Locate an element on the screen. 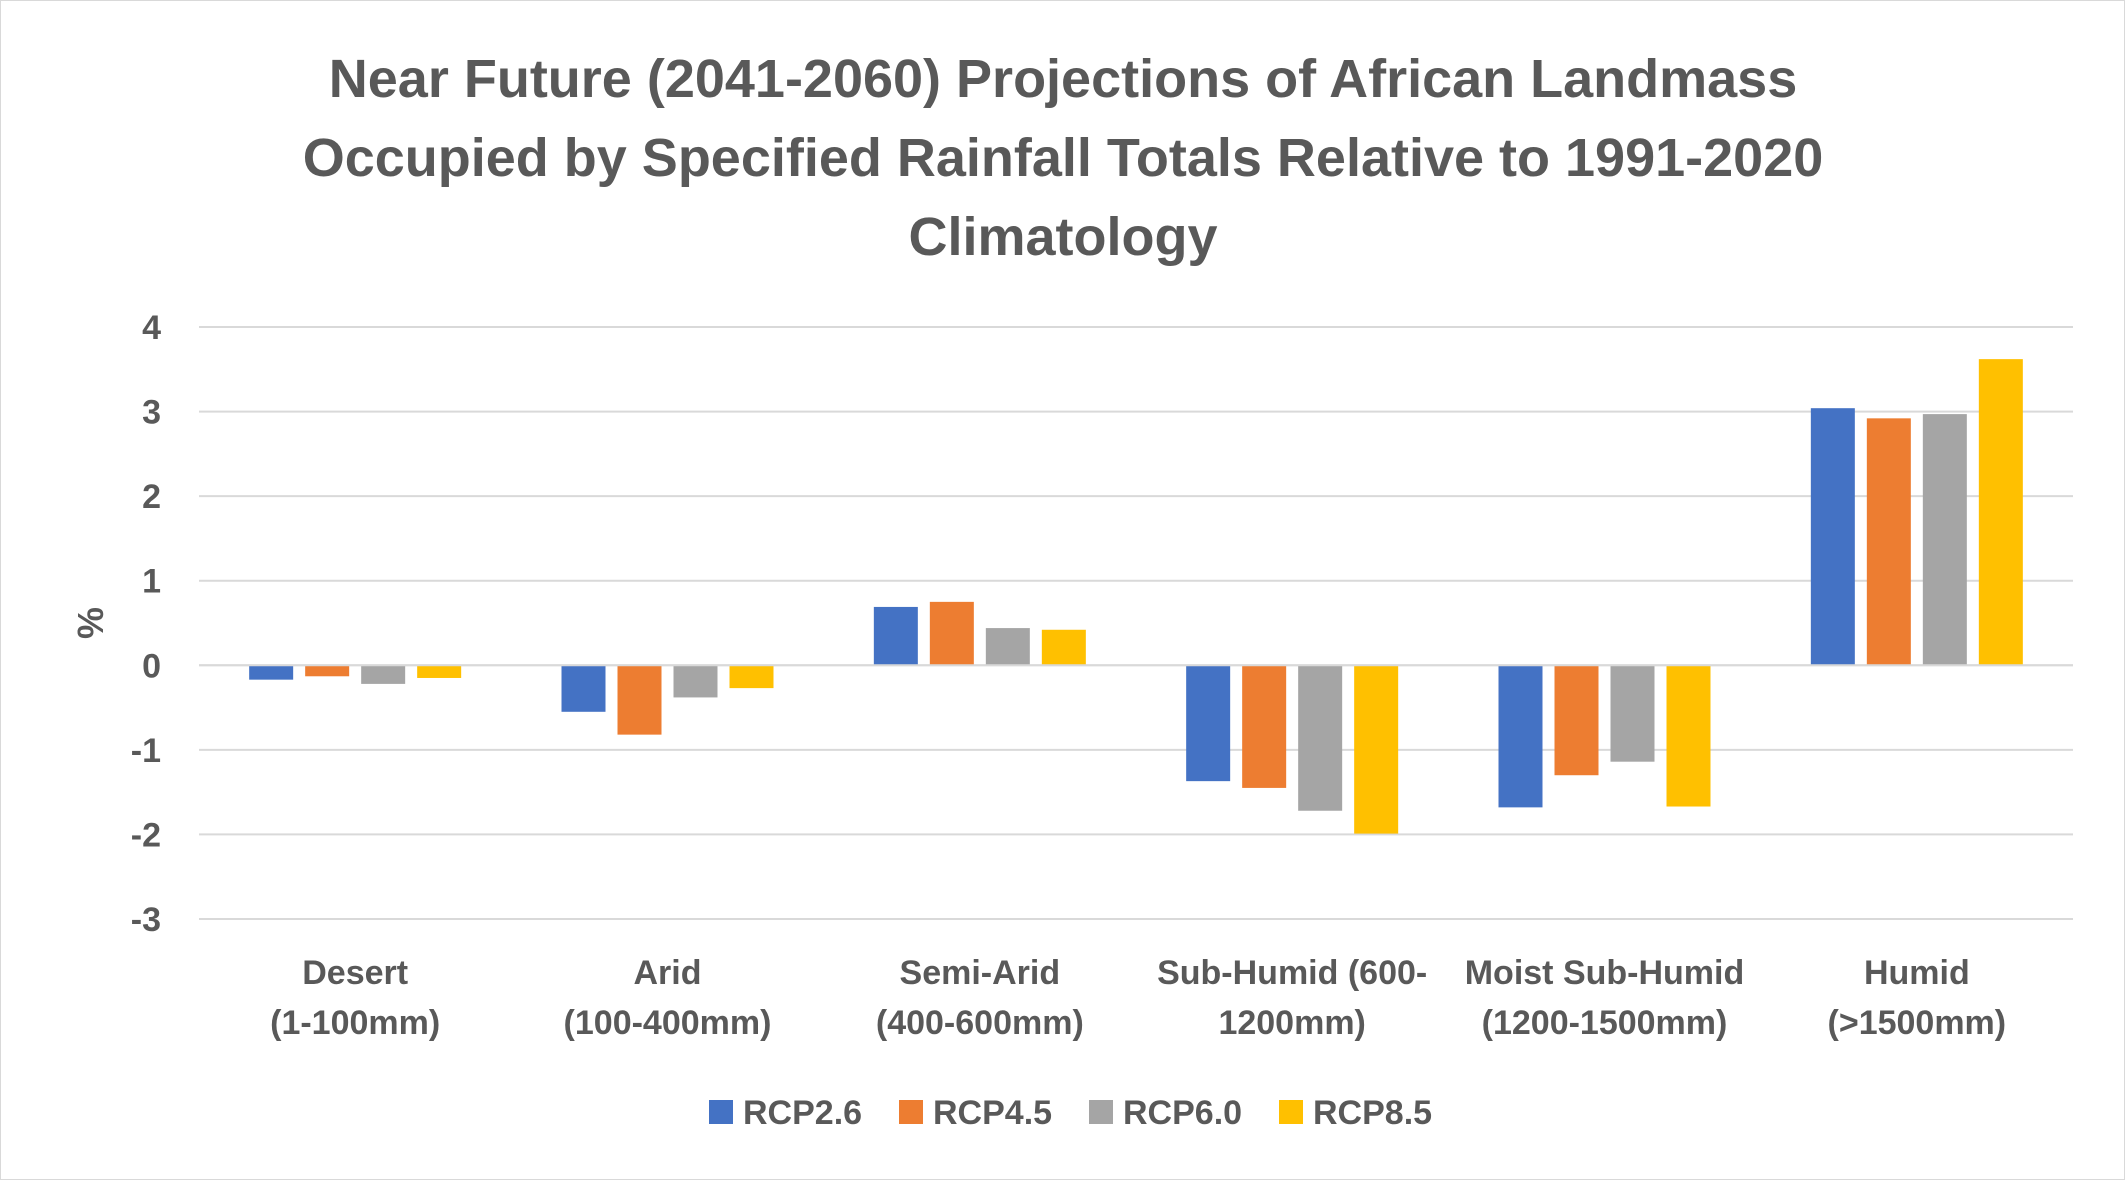  y-tick-label: 1 is located at coordinates (151, 582).